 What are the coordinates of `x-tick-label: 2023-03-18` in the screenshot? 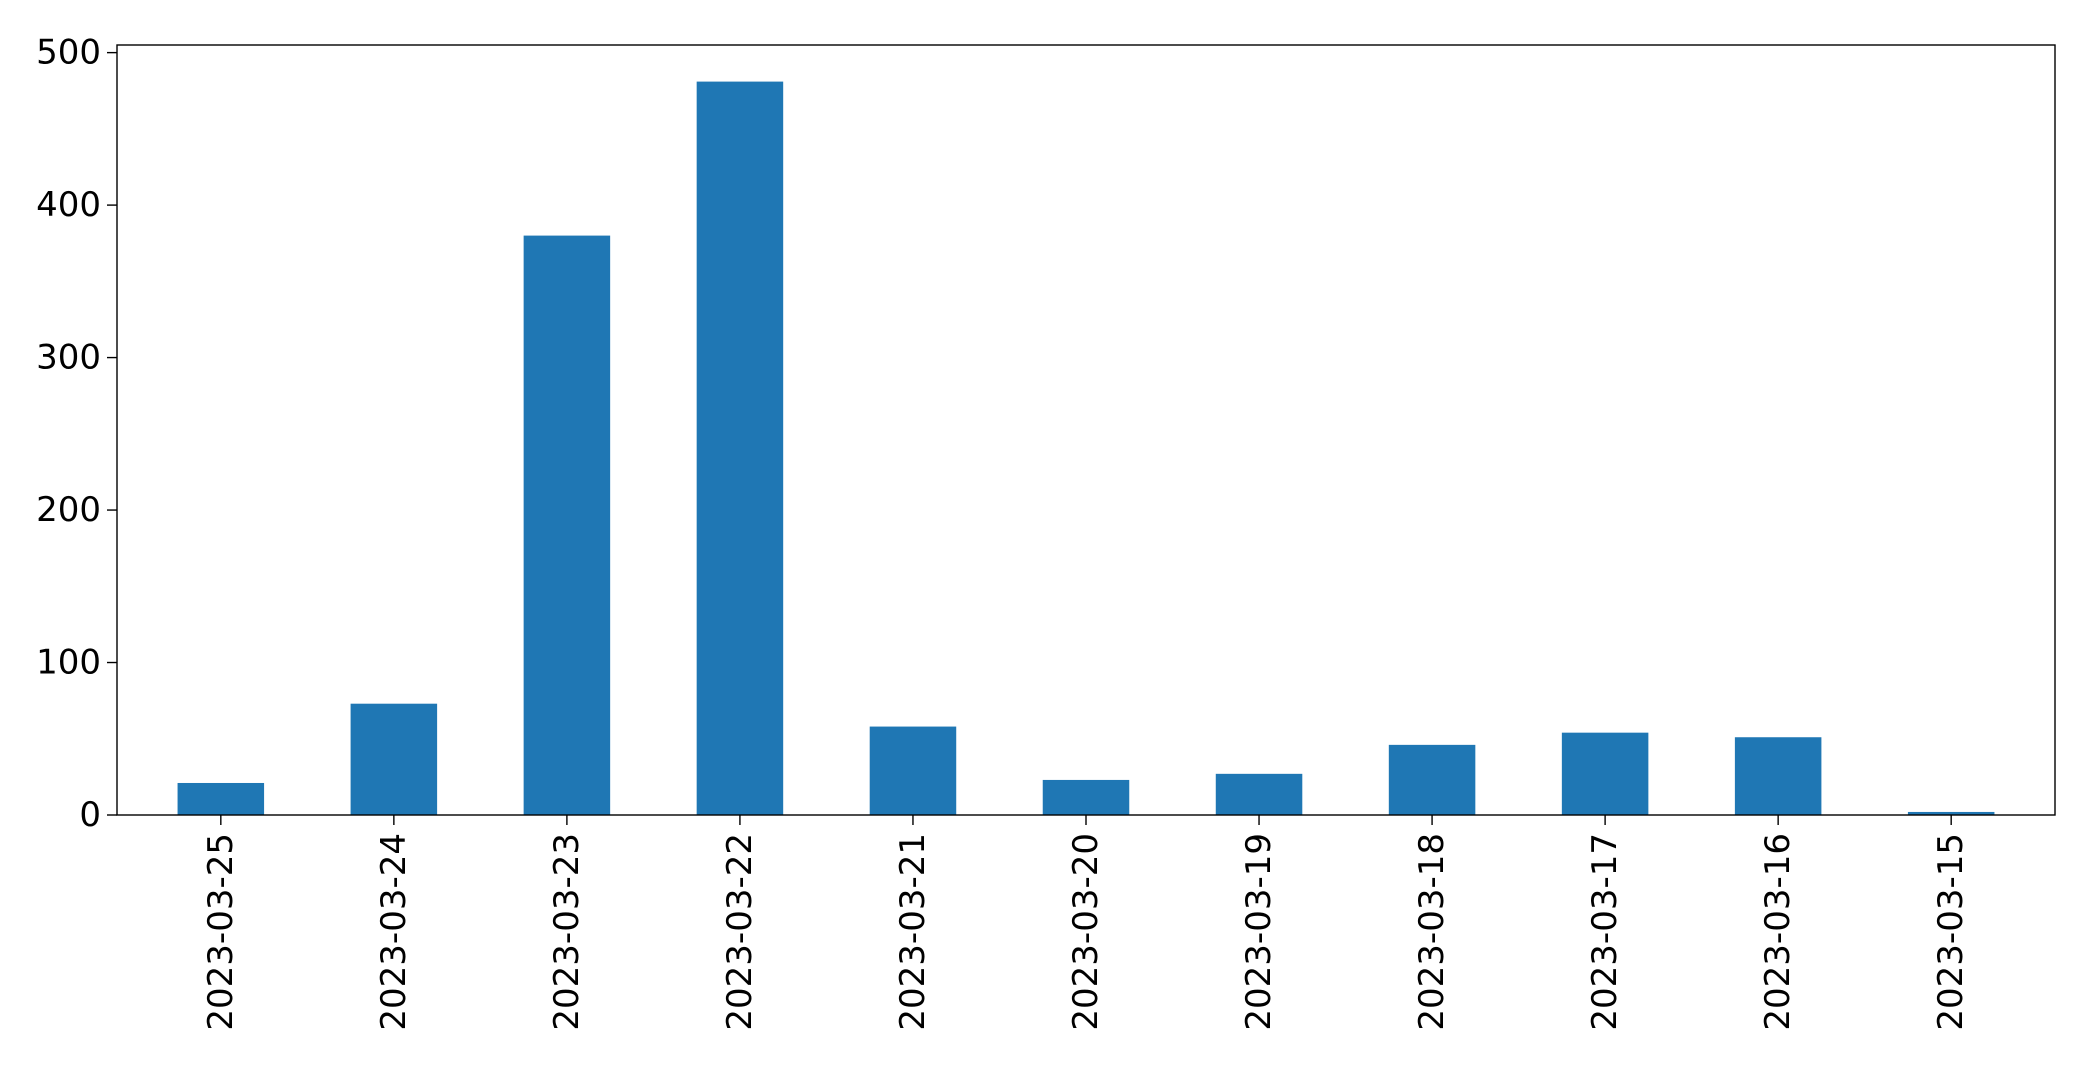 It's located at (1432, 932).